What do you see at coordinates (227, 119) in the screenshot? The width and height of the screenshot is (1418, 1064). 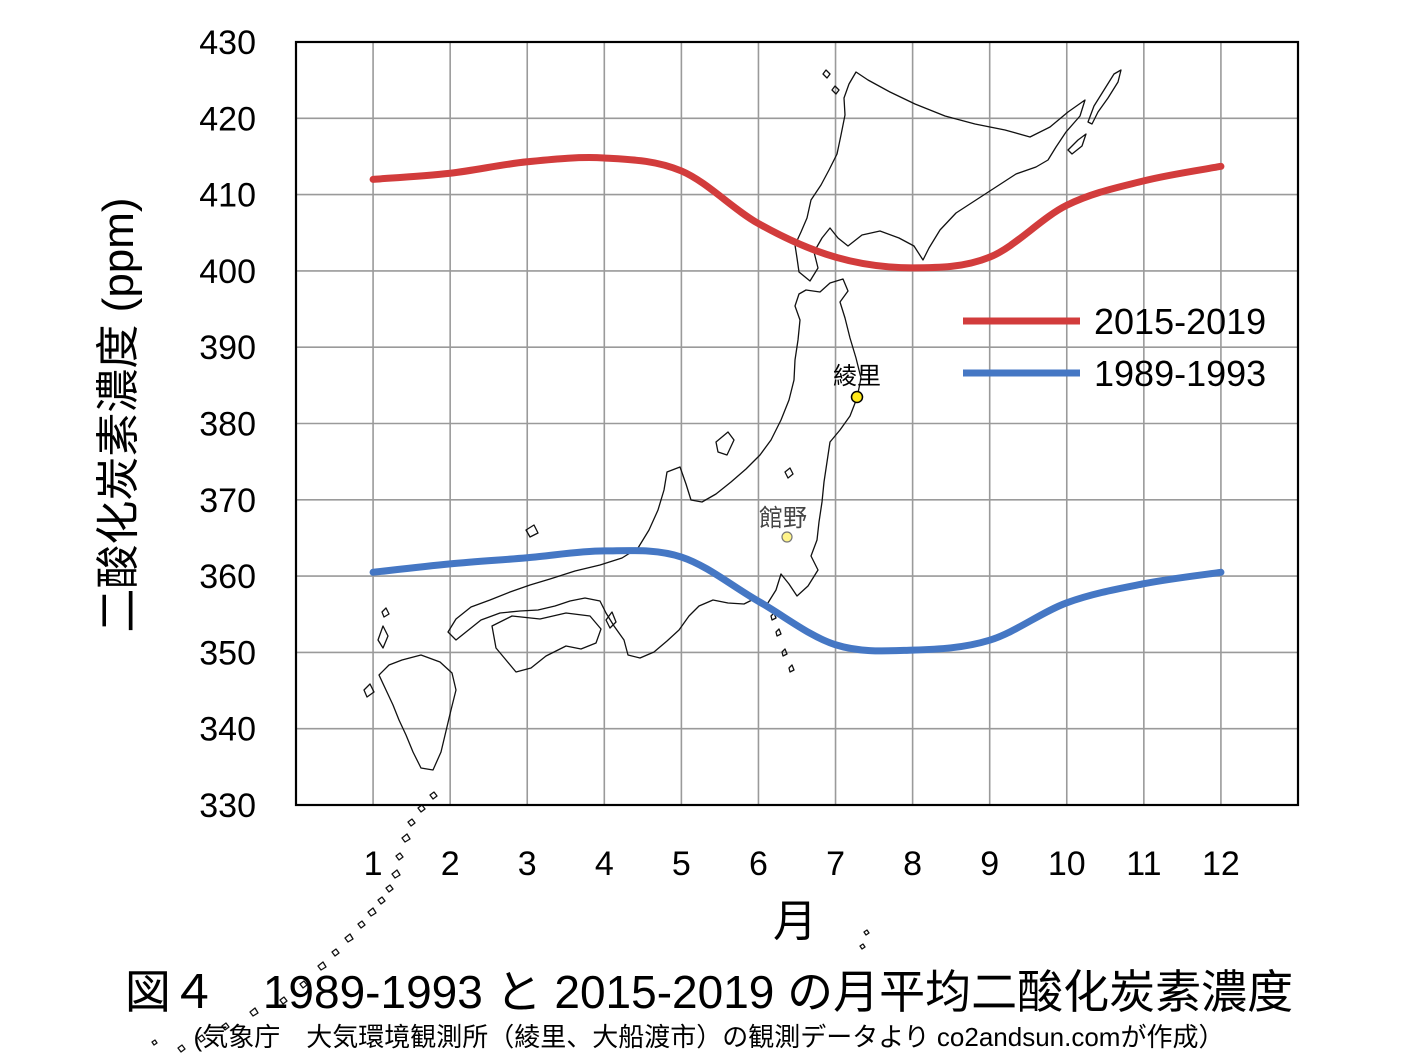 I see `y-tick-label: 420` at bounding box center [227, 119].